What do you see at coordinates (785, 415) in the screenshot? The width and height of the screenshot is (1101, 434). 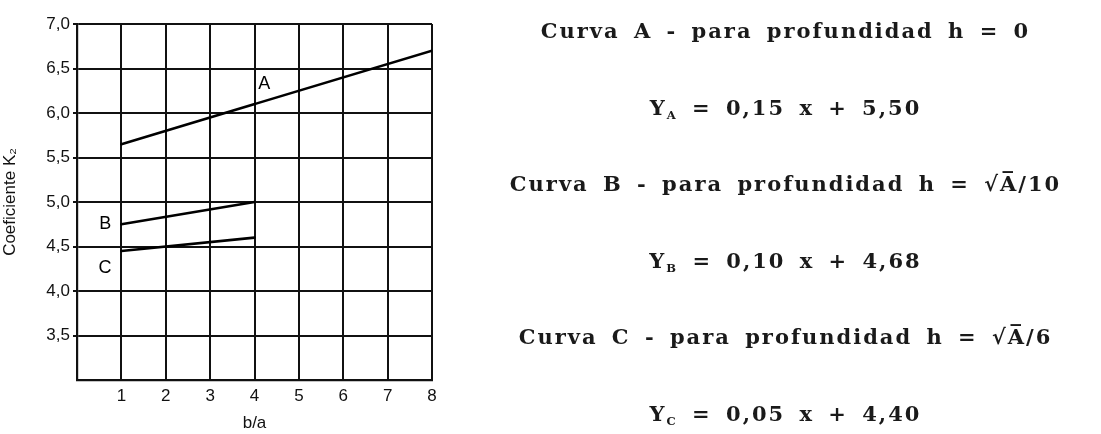 I see `text: Y$_{C}$ = 0,05 x + 4,40` at bounding box center [785, 415].